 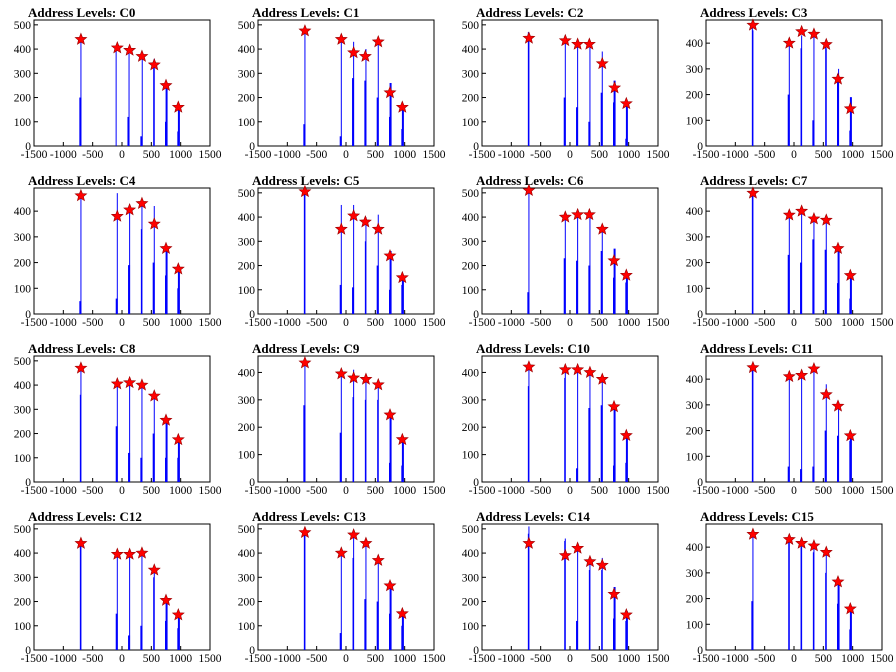 What do you see at coordinates (533, 348) in the screenshot?
I see `chart-title: Address Levels: C10` at bounding box center [533, 348].